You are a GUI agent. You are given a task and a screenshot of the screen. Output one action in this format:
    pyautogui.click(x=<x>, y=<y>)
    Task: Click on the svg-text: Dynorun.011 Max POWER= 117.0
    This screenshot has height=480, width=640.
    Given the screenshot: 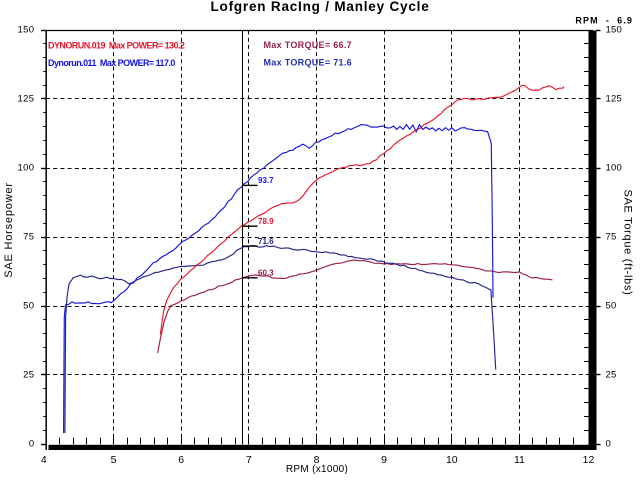 What is the action you would take?
    pyautogui.click(x=111, y=63)
    